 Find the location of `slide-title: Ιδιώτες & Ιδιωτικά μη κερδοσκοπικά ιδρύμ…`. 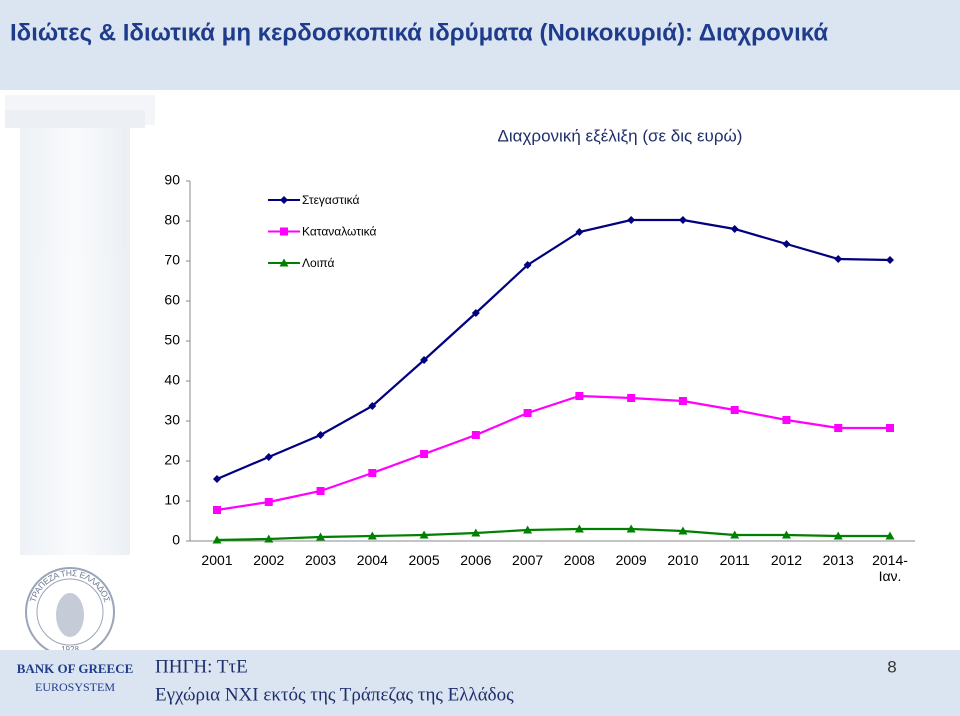

slide-title: Ιδιώτες & Ιδιωτικά μη κερδοσκοπικά ιδρύμ… is located at coordinates (419, 32).